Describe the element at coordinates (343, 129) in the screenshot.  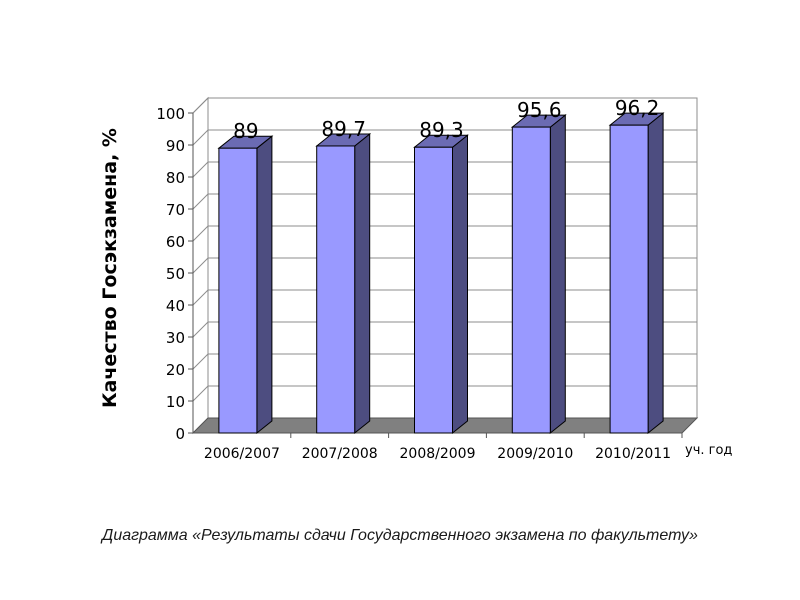
I see `data-label: 89,7` at that location.